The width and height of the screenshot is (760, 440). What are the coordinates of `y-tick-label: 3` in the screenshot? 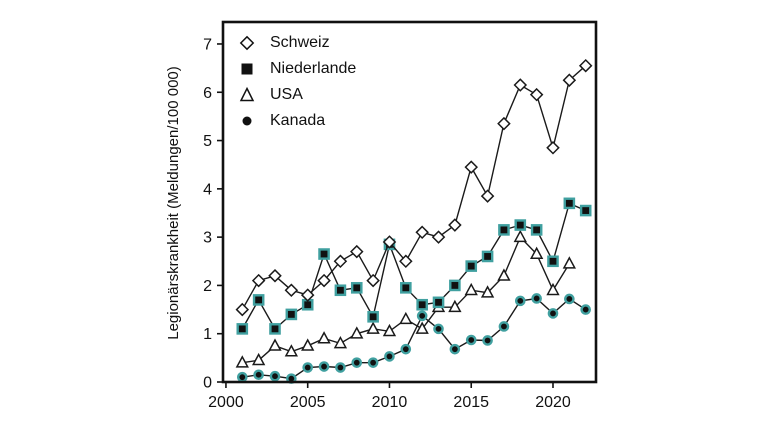 It's located at (207, 238).